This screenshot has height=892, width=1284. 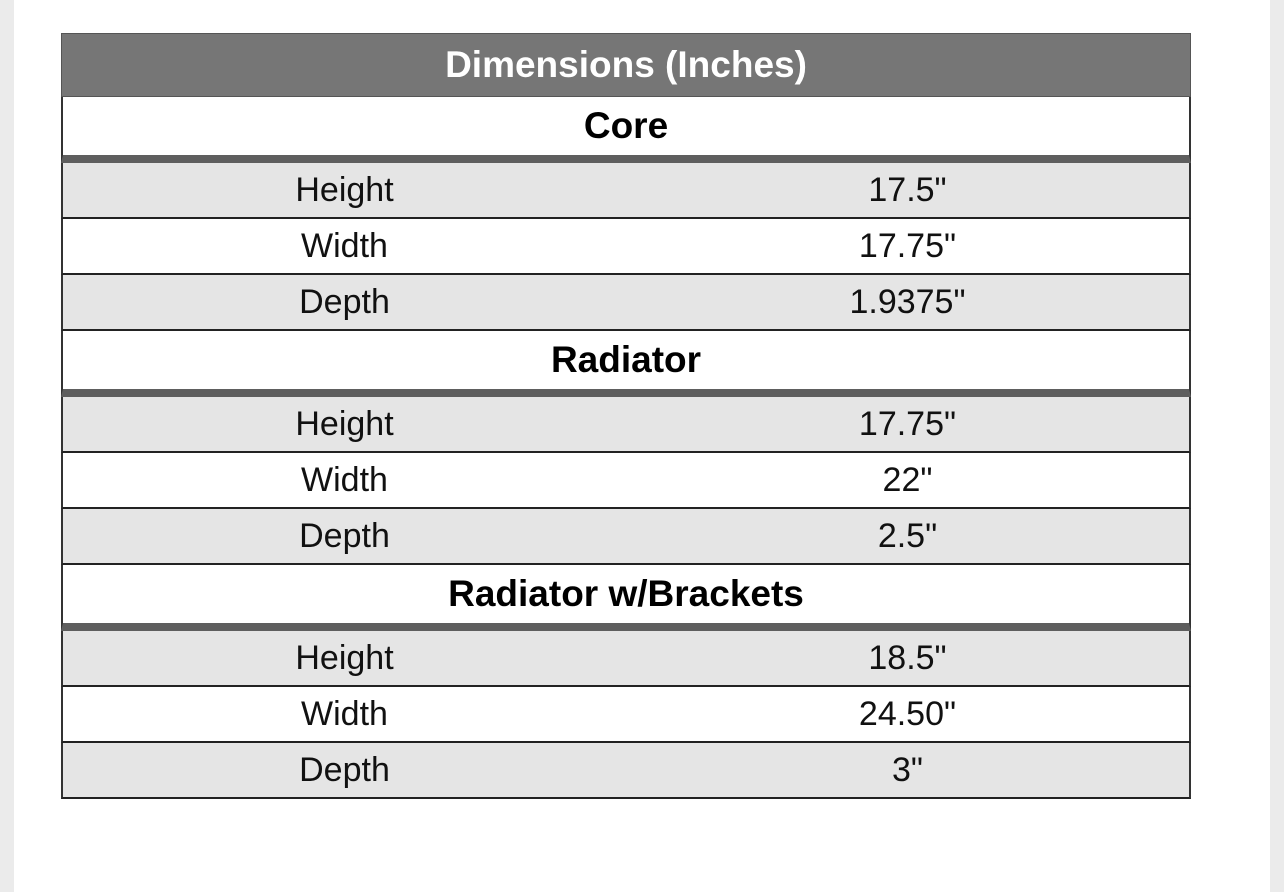 I want to click on table-row: Height 18.5", so click(x=626, y=659).